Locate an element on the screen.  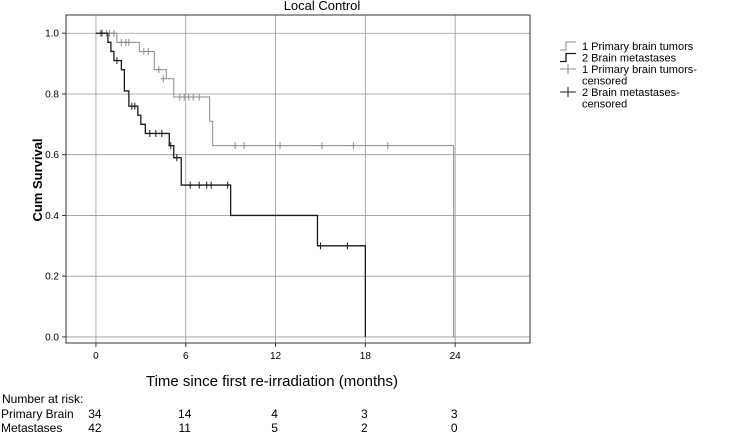
risk-value: 42 is located at coordinates (95, 428).